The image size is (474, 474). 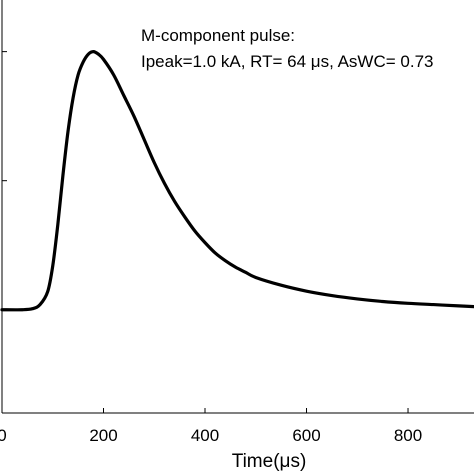 I want to click on x-tick-label: 200, so click(x=103, y=435).